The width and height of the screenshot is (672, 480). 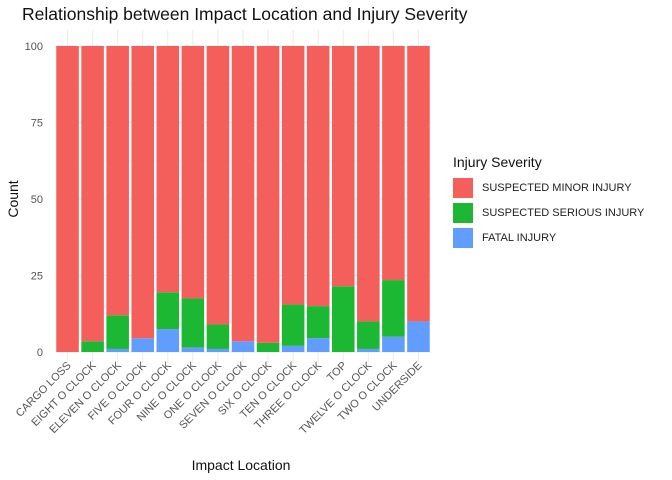 What do you see at coordinates (563, 212) in the screenshot?
I see `legend-label: SUSPECTED SERIOUS INJURY` at bounding box center [563, 212].